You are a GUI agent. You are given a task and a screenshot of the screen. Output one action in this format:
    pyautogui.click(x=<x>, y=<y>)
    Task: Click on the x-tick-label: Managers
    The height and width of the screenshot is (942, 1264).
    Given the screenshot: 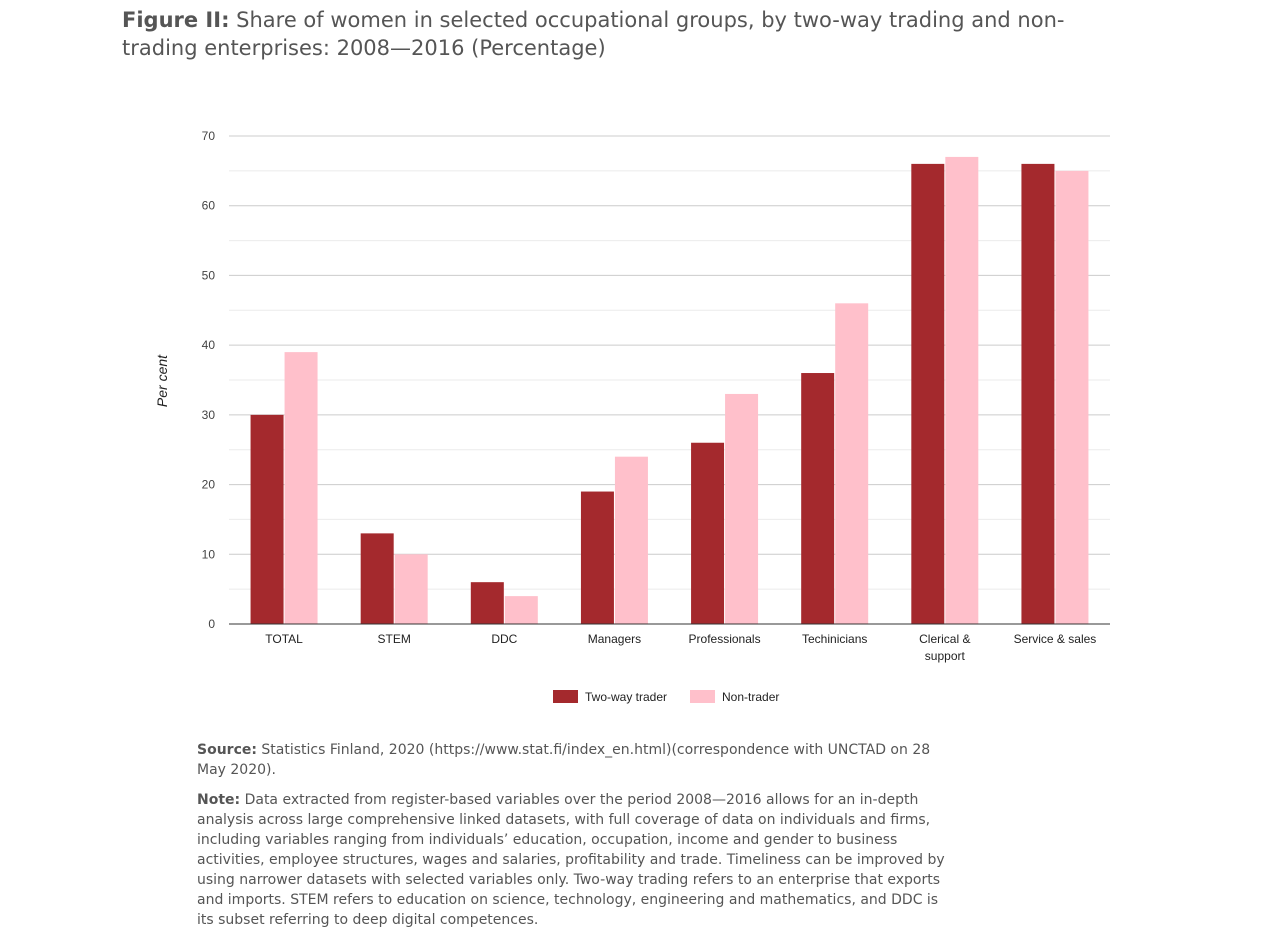 What is the action you would take?
    pyautogui.click(x=614, y=639)
    